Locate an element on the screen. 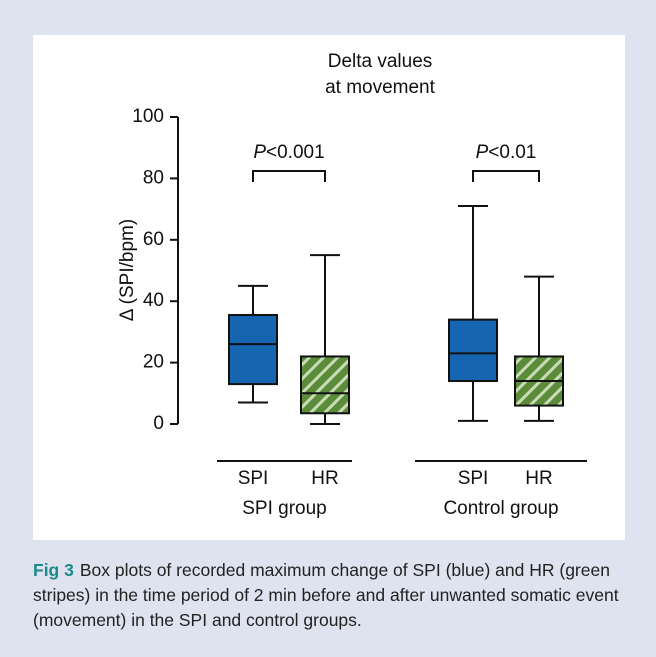  annotation: P<0.01 is located at coordinates (506, 152).